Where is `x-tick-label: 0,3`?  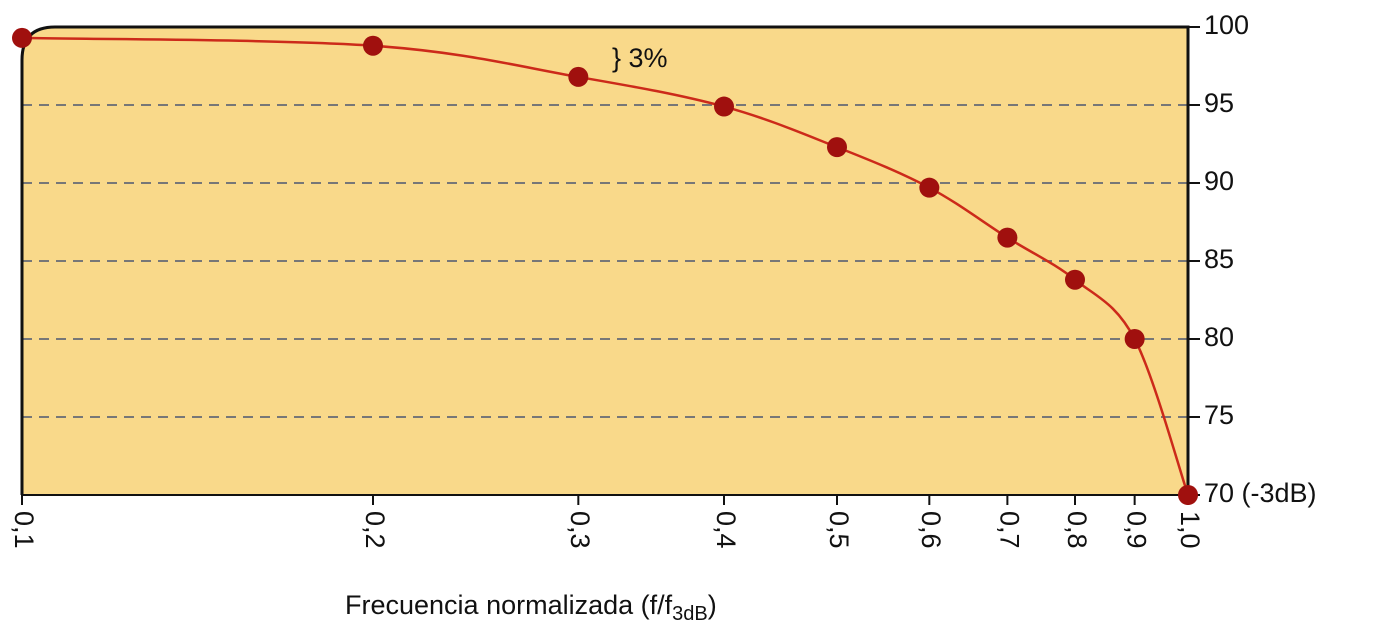
x-tick-label: 0,3 is located at coordinates (580, 530).